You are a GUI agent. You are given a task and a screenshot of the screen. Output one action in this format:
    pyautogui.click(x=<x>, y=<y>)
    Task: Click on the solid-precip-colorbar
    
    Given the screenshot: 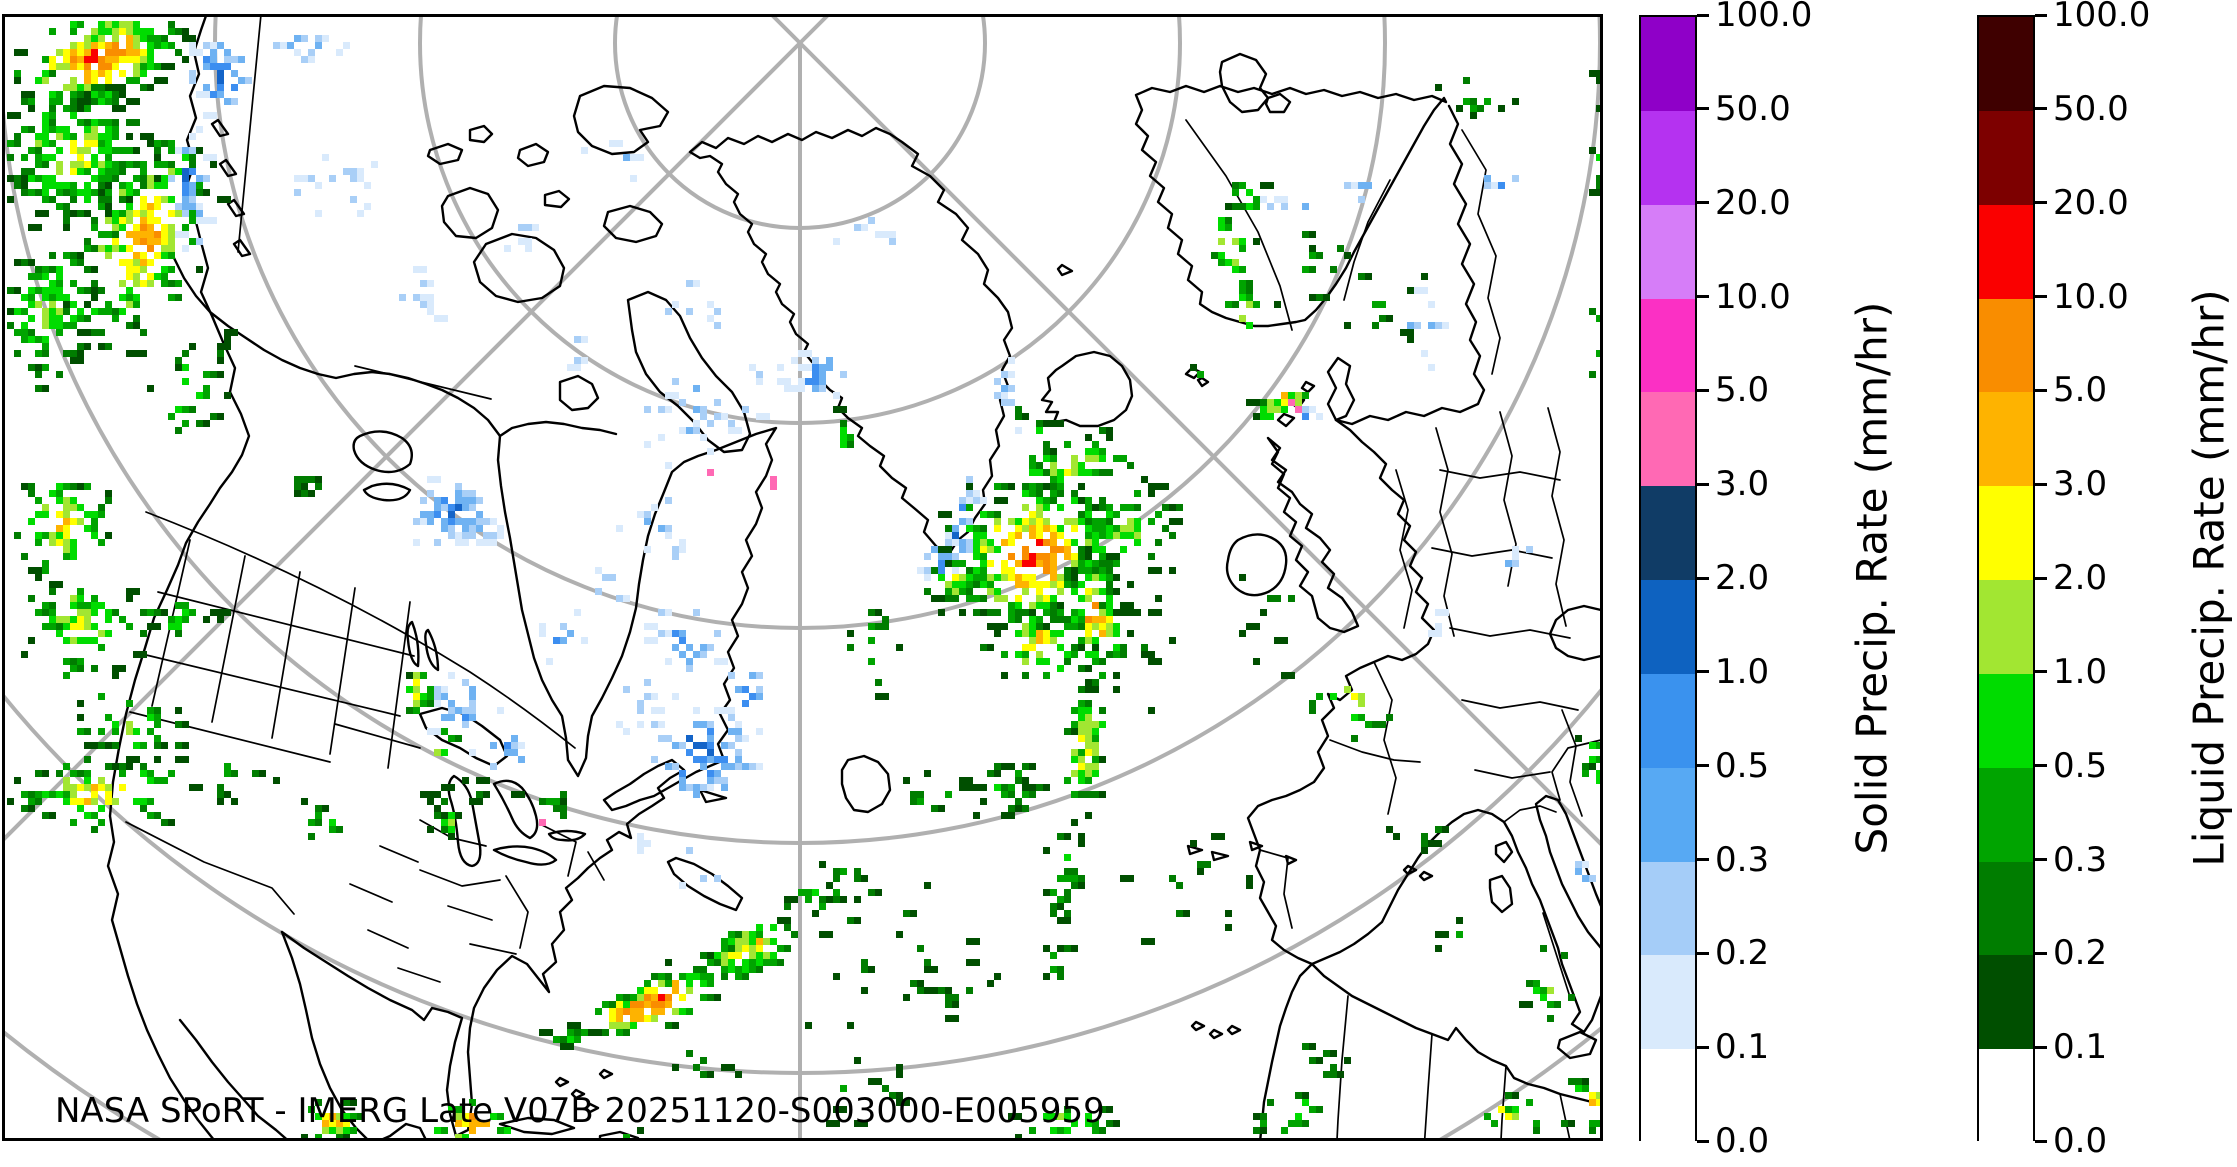 What is the action you would take?
    pyautogui.click(x=1668, y=579)
    